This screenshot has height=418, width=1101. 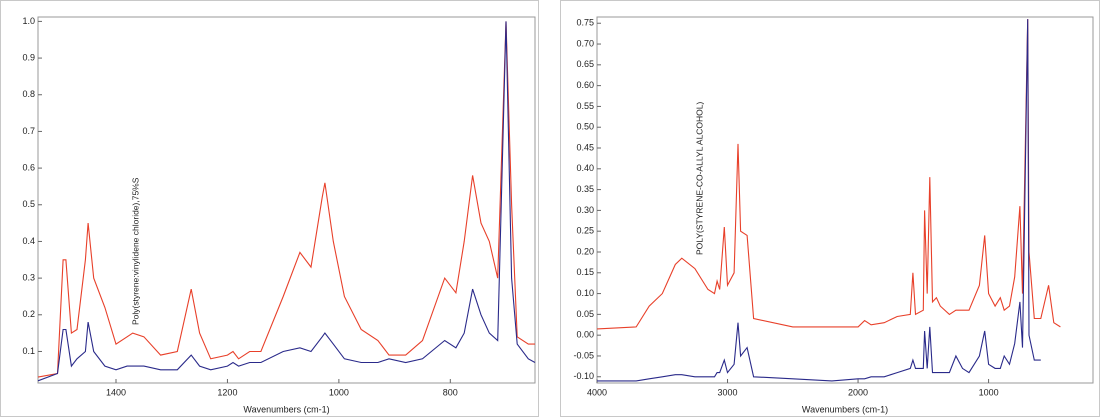 What do you see at coordinates (450, 392) in the screenshot?
I see `x-tick-label: 800` at bounding box center [450, 392].